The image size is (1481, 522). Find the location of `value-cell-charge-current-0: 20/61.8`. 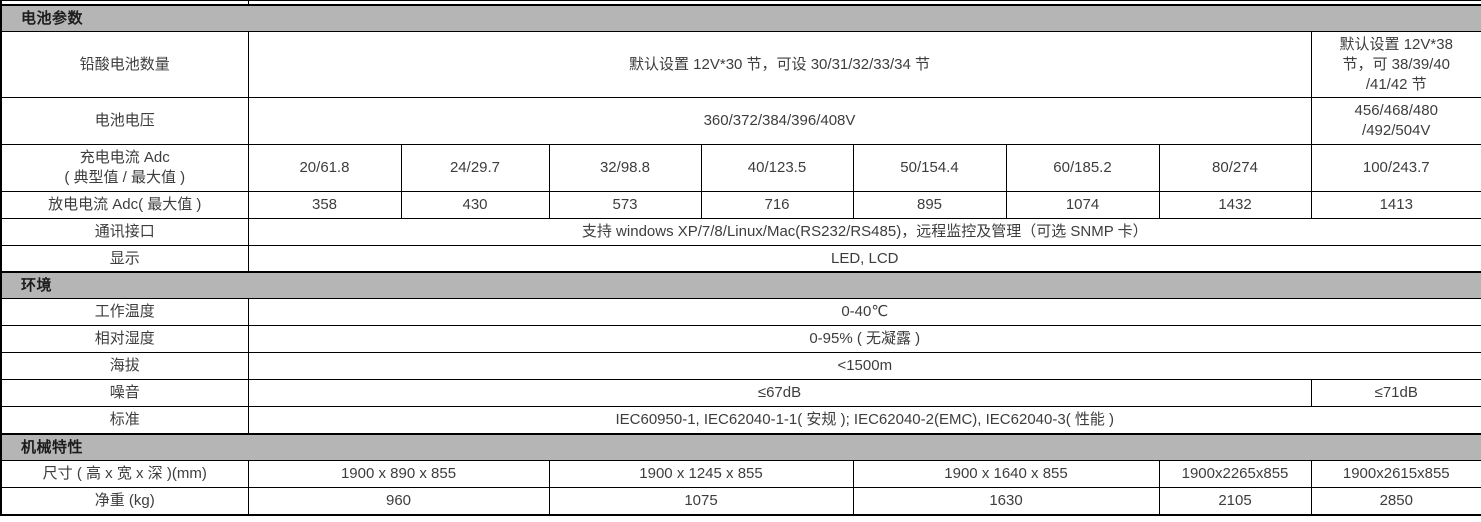

value-cell-charge-current-0: 20/61.8 is located at coordinates (324, 167).